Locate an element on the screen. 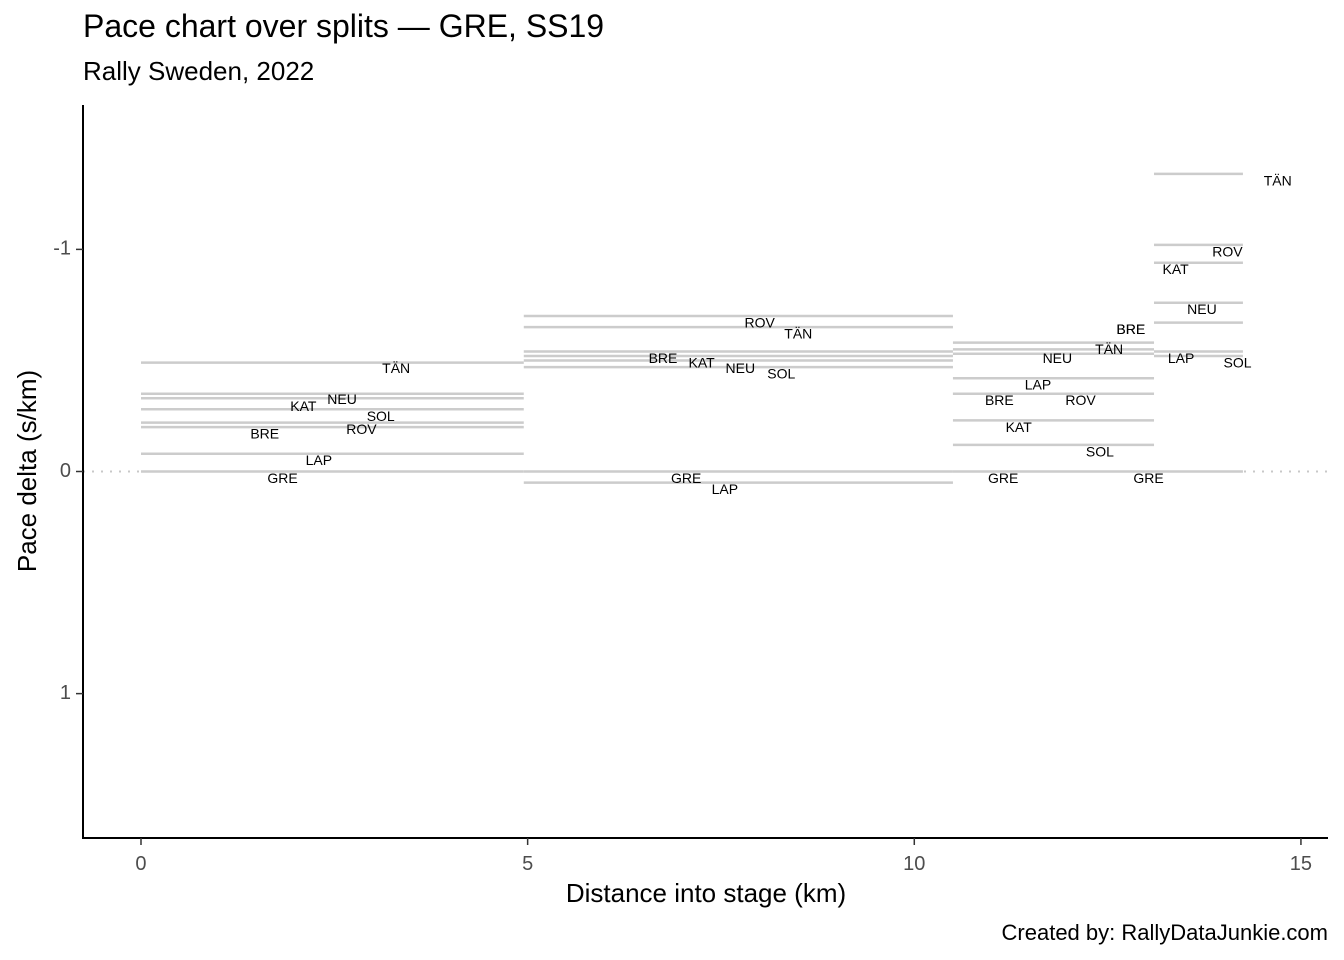  y-axis-title: Pace delta (s/km) is located at coordinates (27, 471).